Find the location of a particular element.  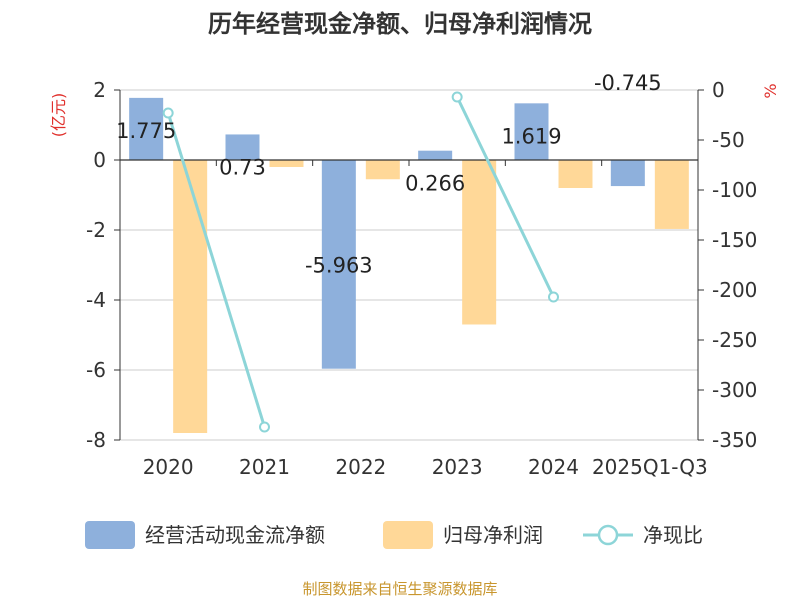

left-tick-label: 0 is located at coordinates (99, 160).